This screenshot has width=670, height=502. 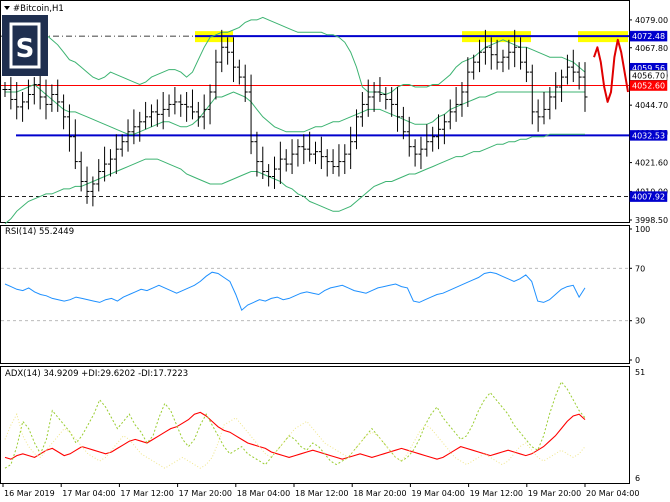 What do you see at coordinates (295, 56) in the screenshot?
I see `bollinger-upper-band` at bounding box center [295, 56].